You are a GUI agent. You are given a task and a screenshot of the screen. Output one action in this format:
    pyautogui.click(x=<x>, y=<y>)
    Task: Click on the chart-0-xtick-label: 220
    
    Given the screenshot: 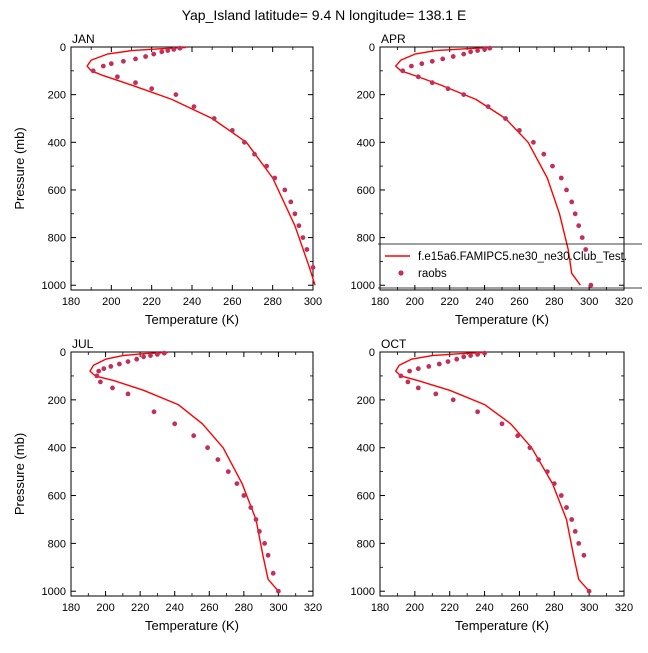 What is the action you would take?
    pyautogui.click(x=151, y=302)
    